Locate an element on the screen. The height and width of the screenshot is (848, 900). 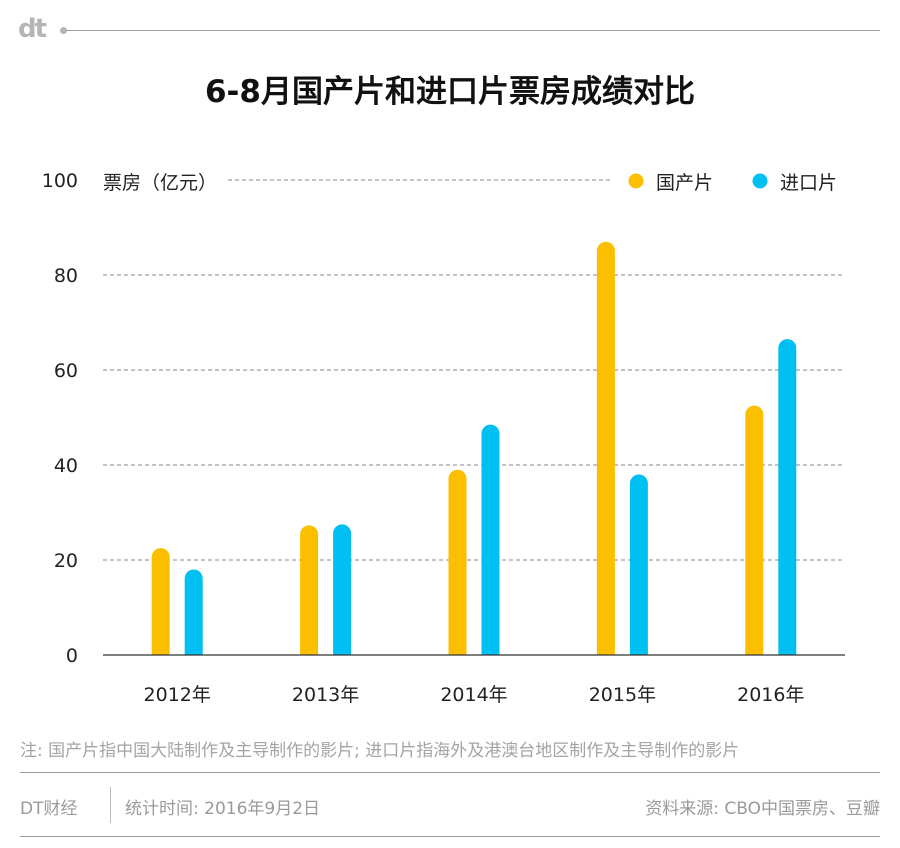
brand-label: DT财经 is located at coordinates (49, 809).